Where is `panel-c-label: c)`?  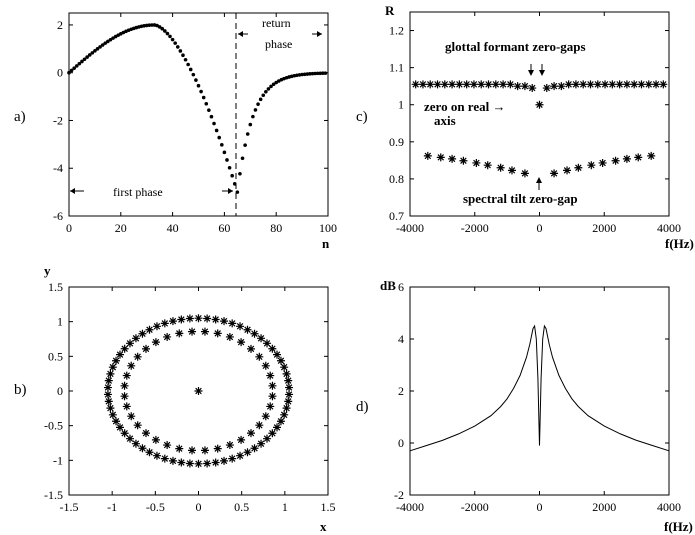 panel-c-label: c) is located at coordinates (362, 117).